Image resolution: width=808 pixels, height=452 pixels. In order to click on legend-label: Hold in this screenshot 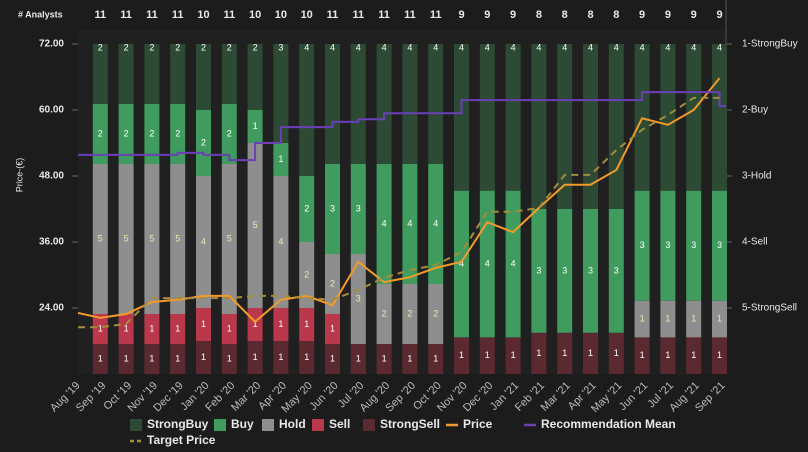, I will do `click(292, 424)`.